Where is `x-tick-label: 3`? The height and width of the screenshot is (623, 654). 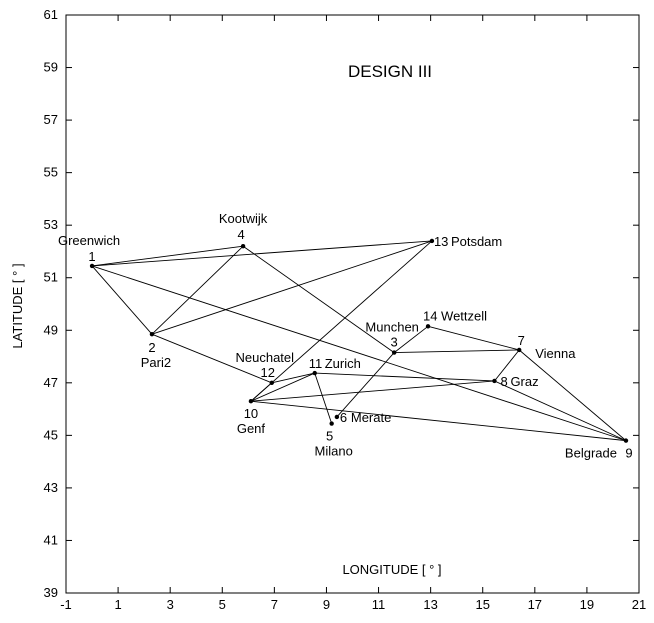 x-tick-label: 3 is located at coordinates (170, 604).